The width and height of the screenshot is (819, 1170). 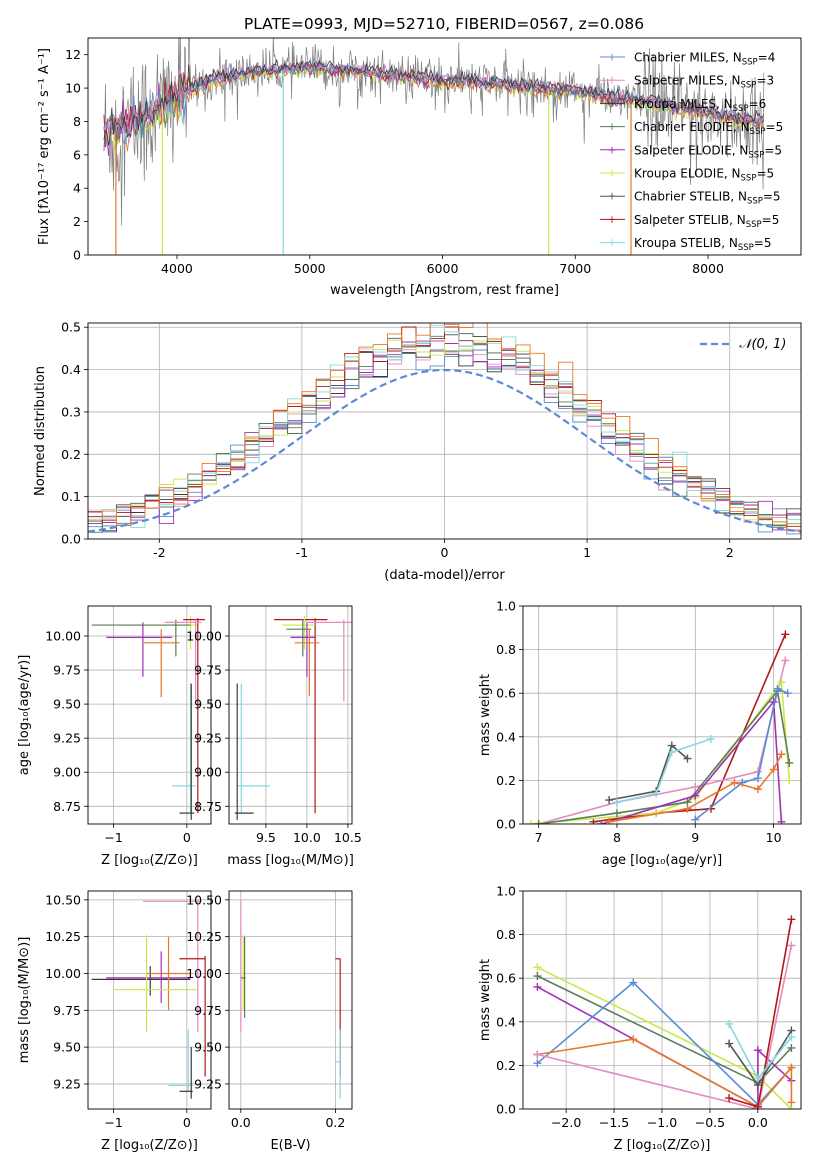 What do you see at coordinates (177, 268) in the screenshot?
I see `x-tick-label: 4000` at bounding box center [177, 268].